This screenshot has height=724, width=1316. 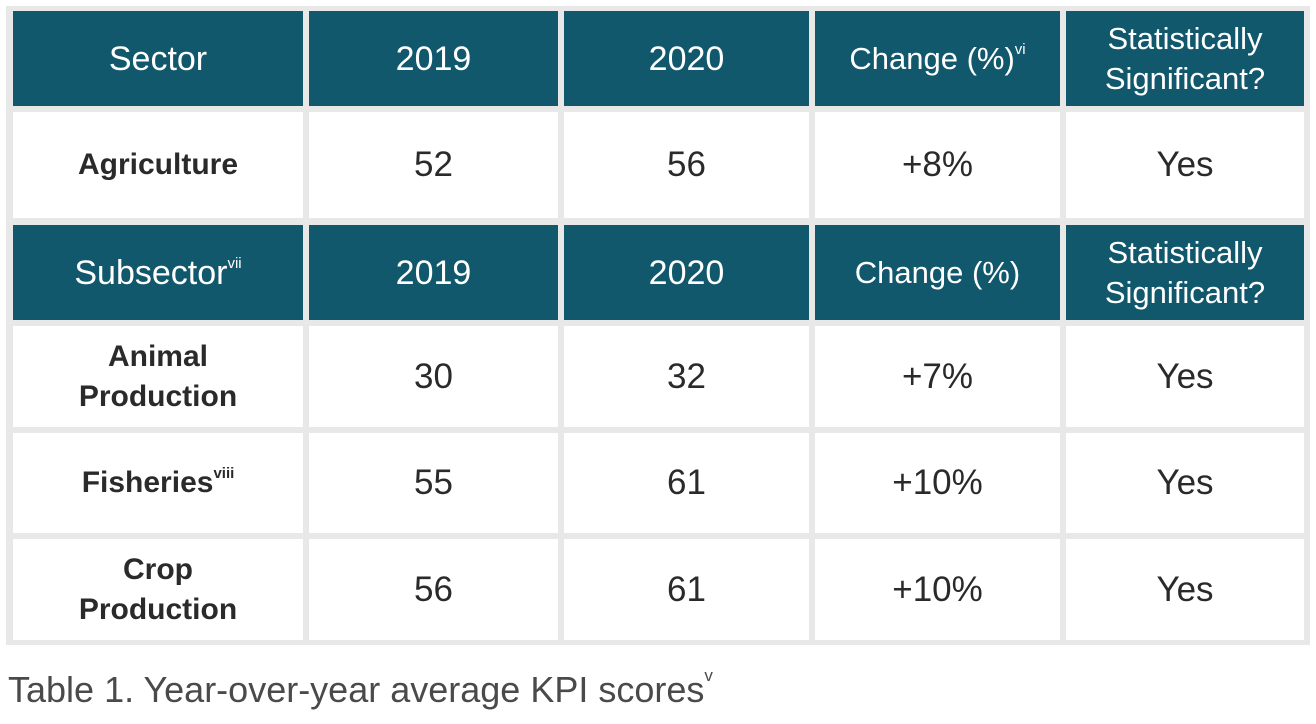 What do you see at coordinates (433, 483) in the screenshot?
I see `fisheries-2019: 55` at bounding box center [433, 483].